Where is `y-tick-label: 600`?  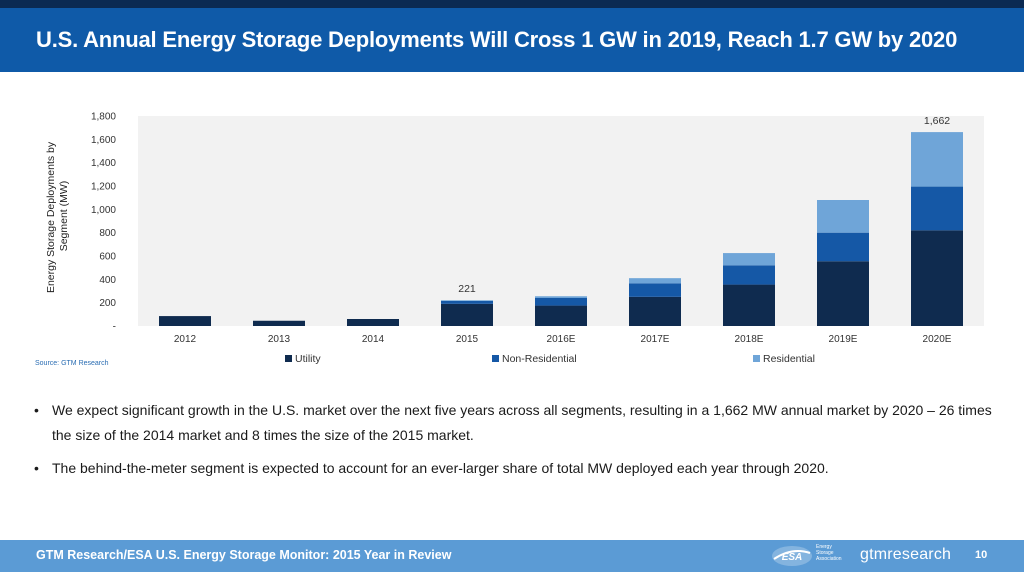
y-tick-label: 600 is located at coordinates (107, 257).